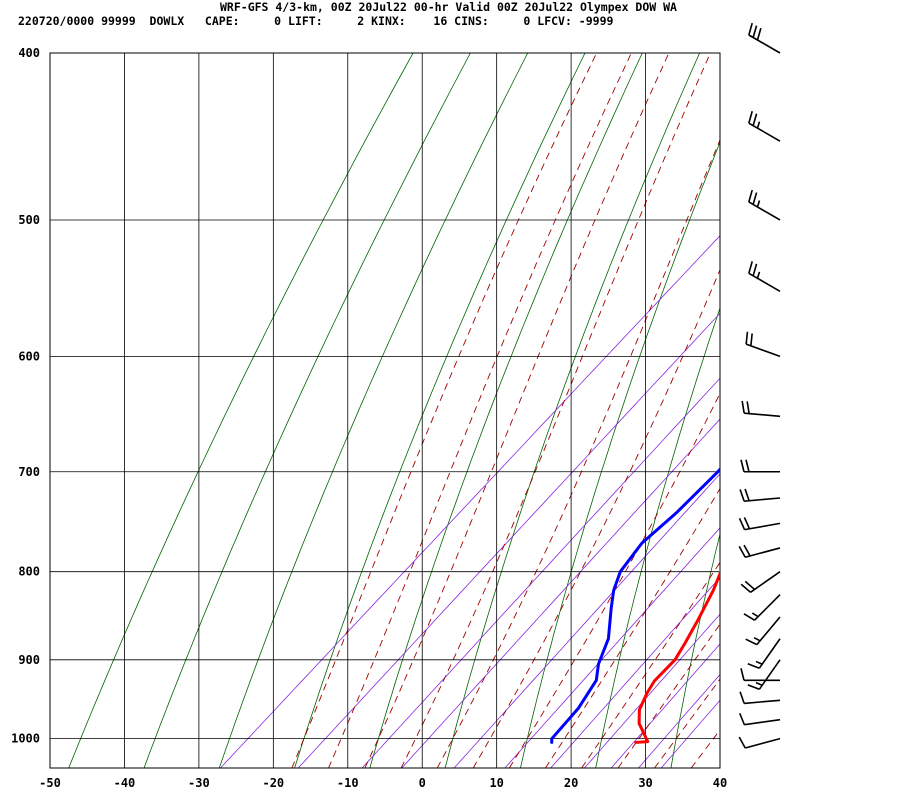  I want to click on x-tick-label: 40, so click(720, 783).